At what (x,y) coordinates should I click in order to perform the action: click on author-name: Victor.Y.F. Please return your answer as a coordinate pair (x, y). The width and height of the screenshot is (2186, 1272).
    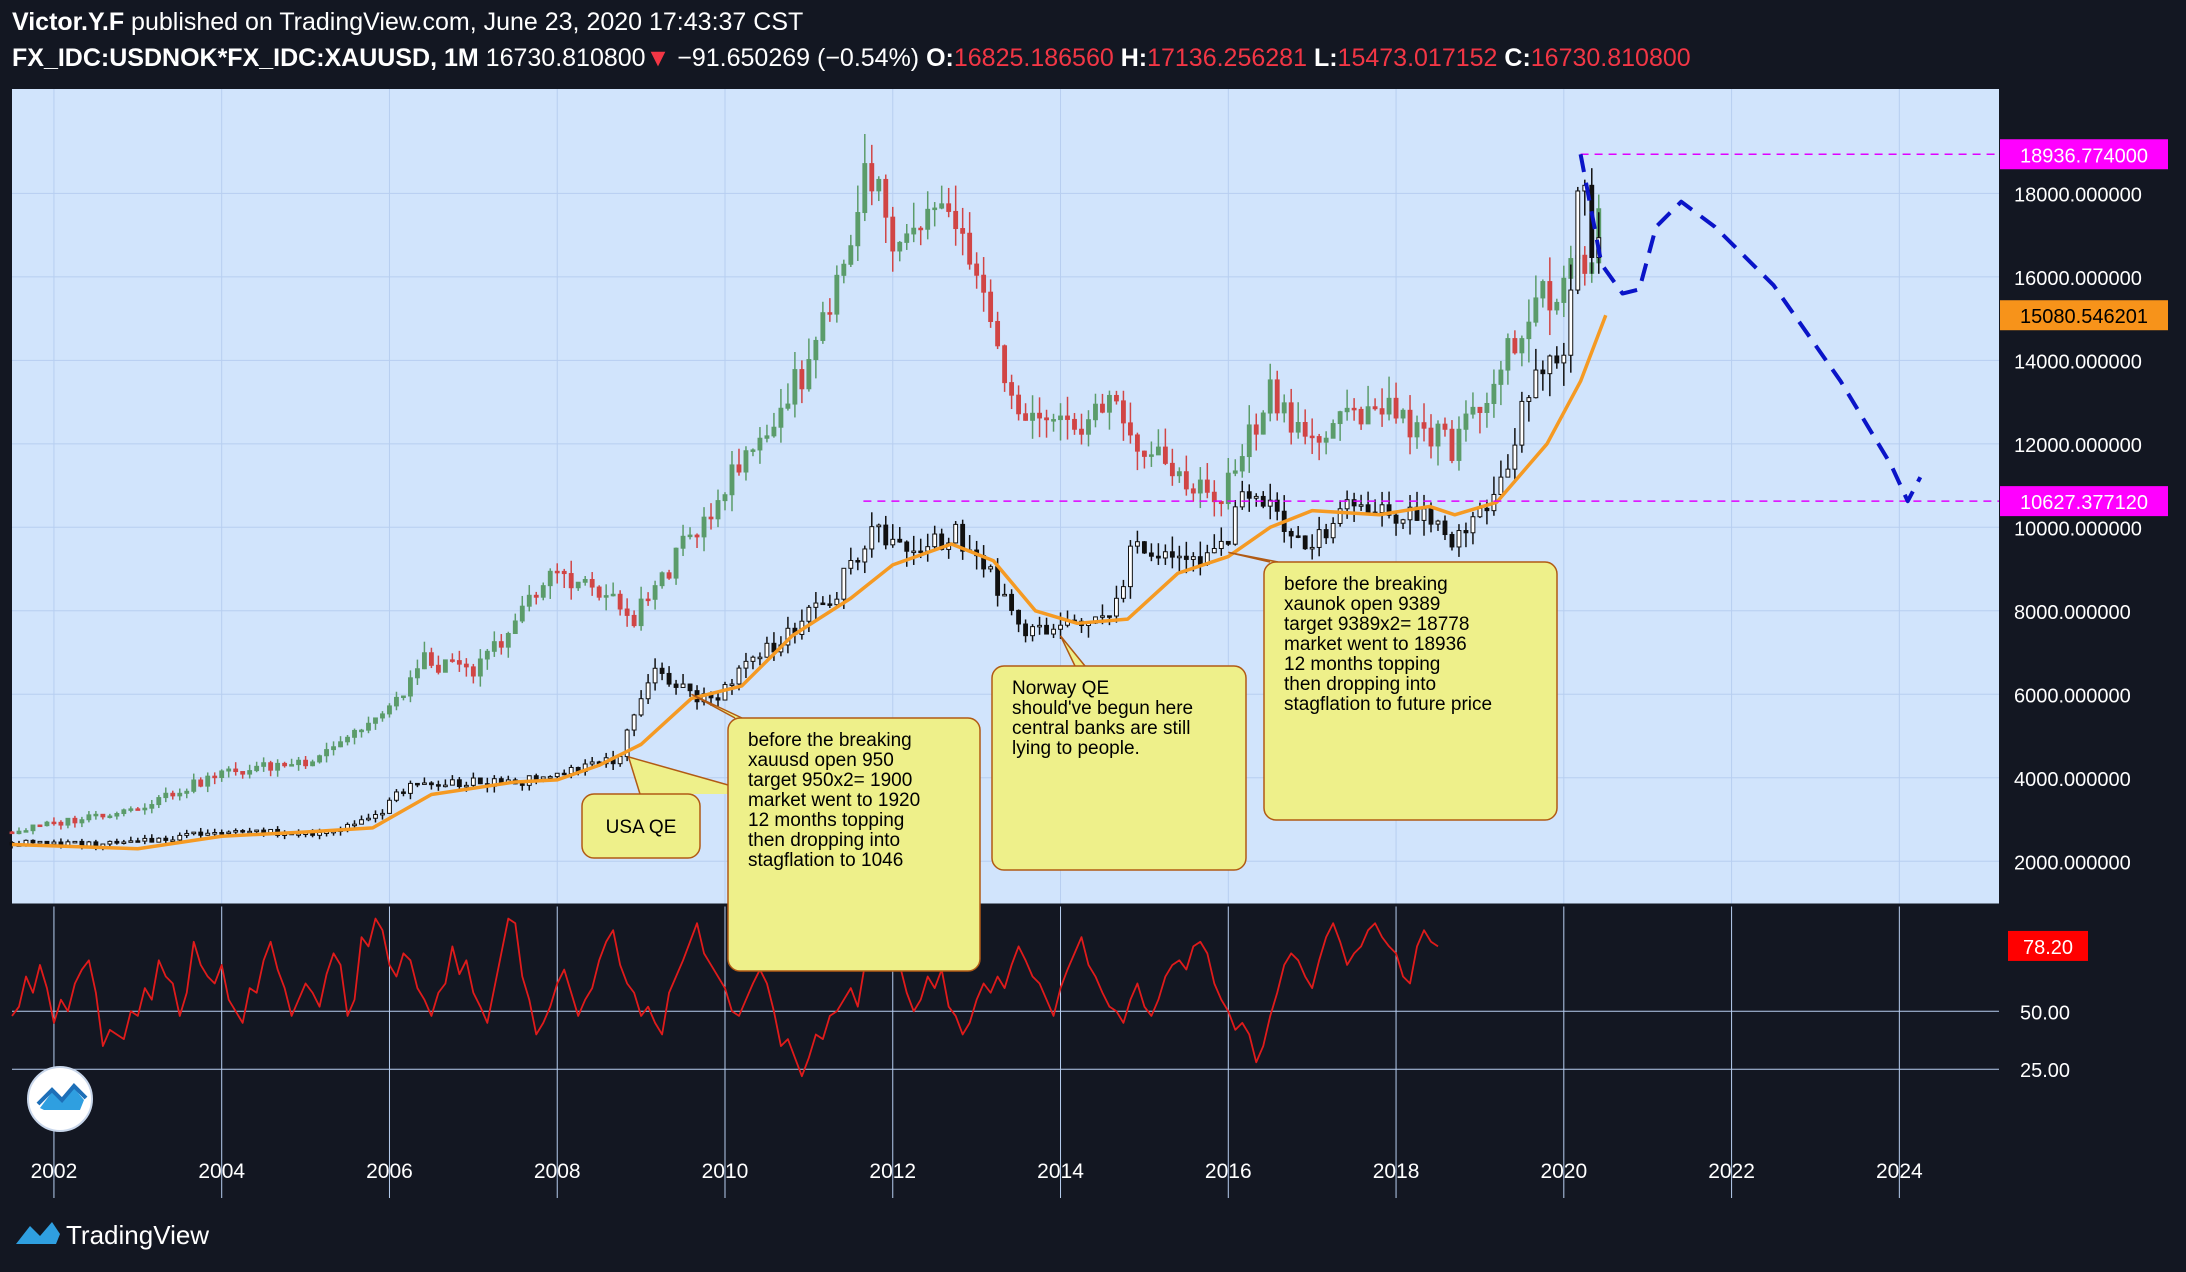
    Looking at the image, I should click on (68, 22).